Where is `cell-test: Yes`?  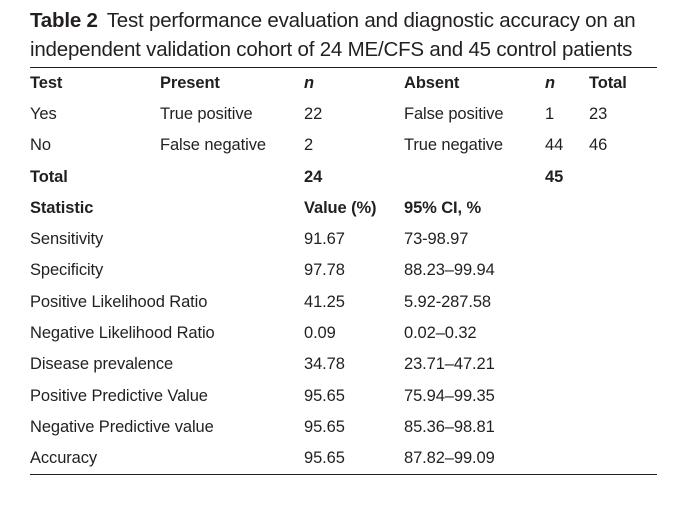 cell-test: Yes is located at coordinates (43, 113).